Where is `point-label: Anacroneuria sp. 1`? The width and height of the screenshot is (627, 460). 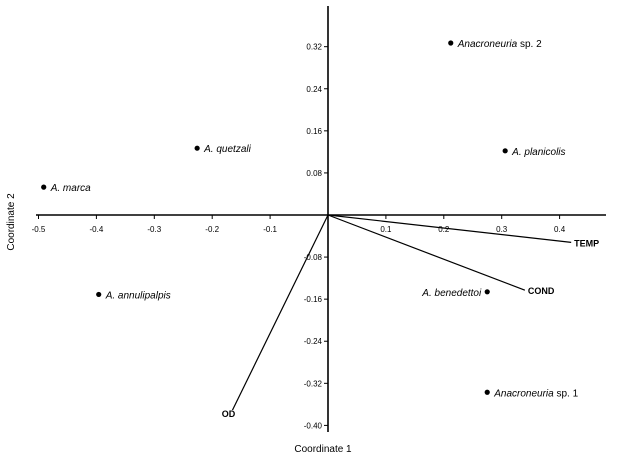
point-label: Anacroneuria sp. 1 is located at coordinates (535, 393).